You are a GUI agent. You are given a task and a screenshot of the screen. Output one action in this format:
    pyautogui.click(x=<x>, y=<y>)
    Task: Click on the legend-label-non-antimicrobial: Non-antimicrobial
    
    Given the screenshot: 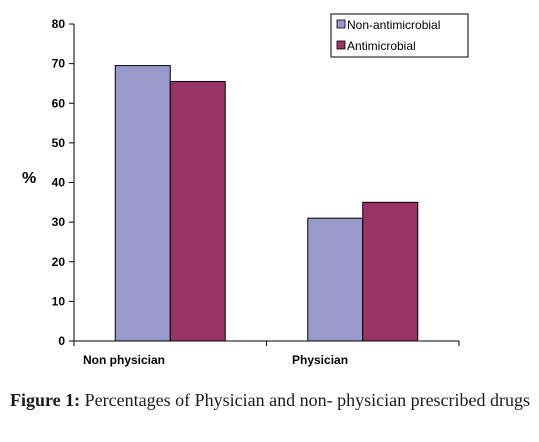 What is the action you would take?
    pyautogui.click(x=393, y=25)
    